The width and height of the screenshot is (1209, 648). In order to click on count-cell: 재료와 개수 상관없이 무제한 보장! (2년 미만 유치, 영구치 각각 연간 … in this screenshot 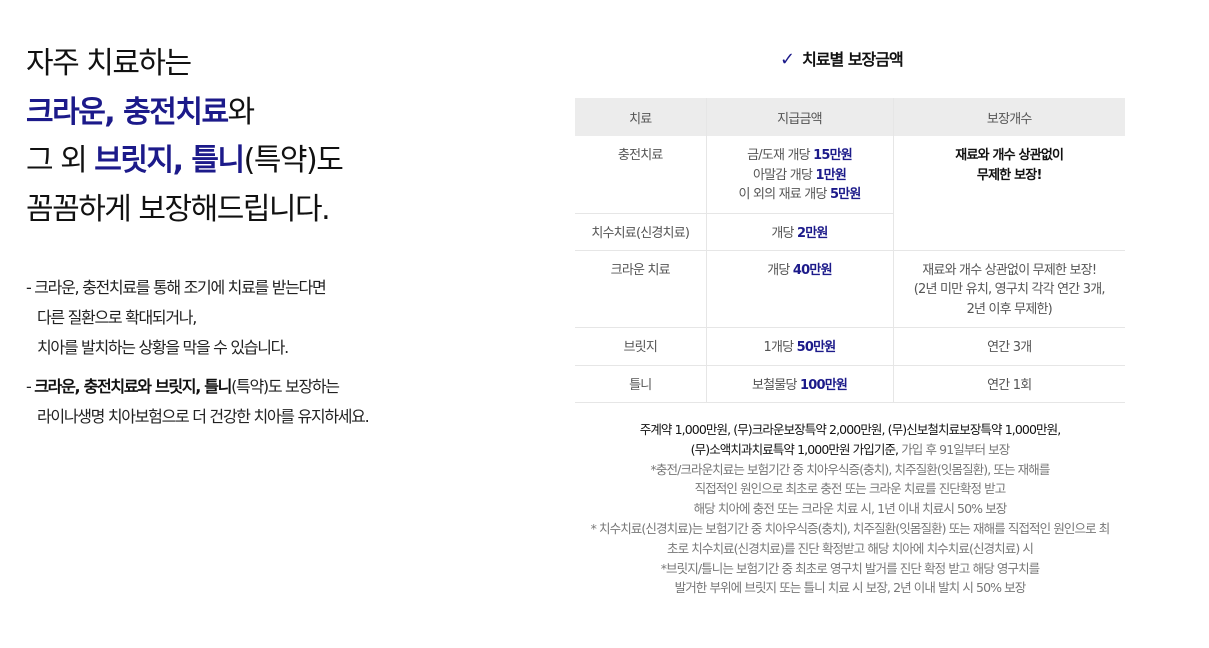, I will do `click(1008, 289)`.